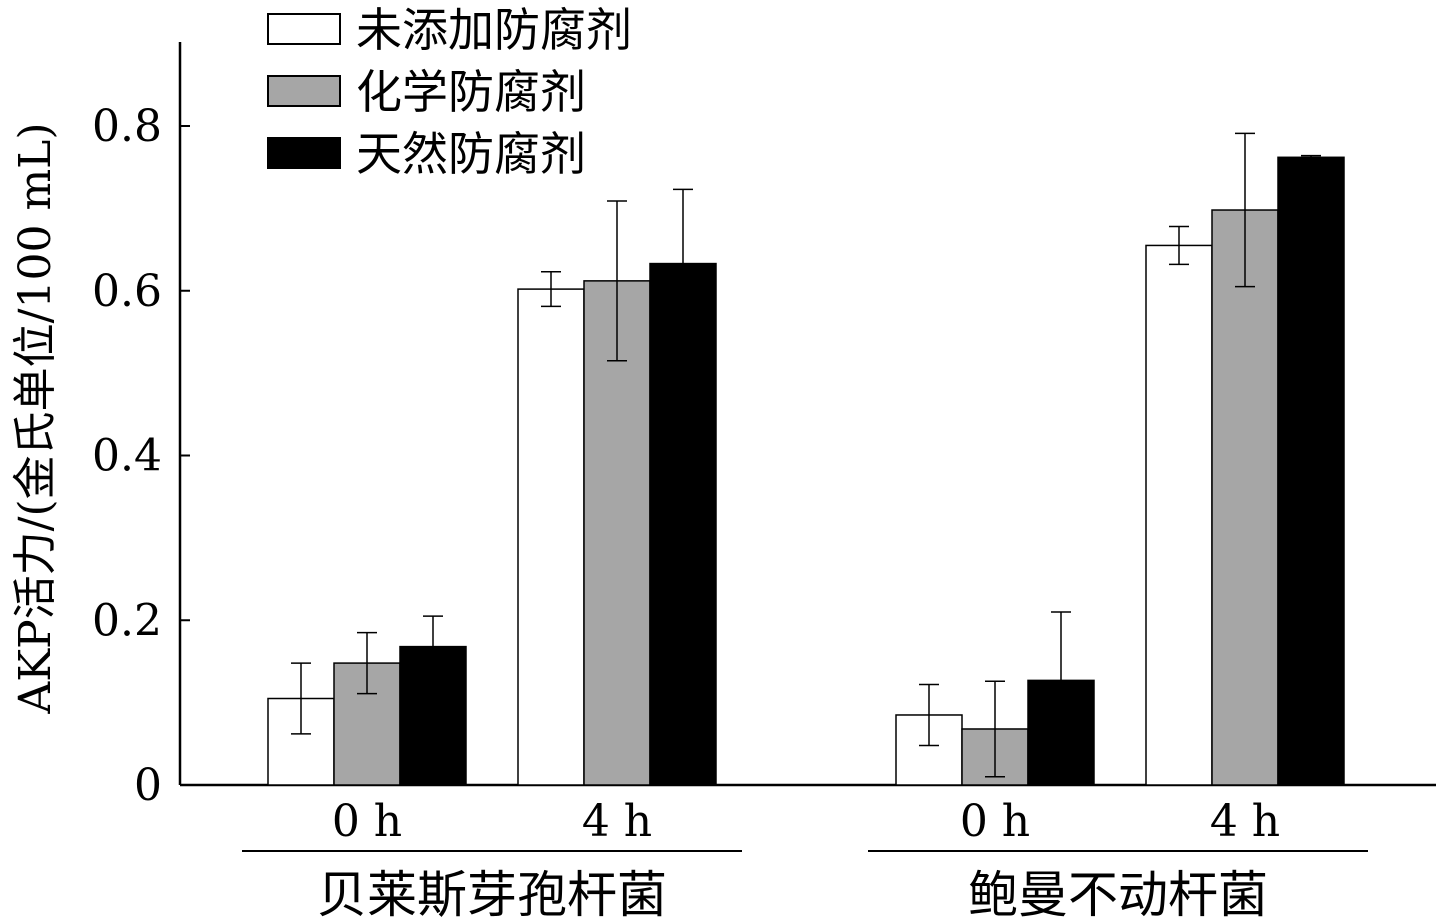 The image size is (1436, 923). What do you see at coordinates (1118, 894) in the screenshot?
I see `group-label: 鲍曼不动杆菌` at bounding box center [1118, 894].